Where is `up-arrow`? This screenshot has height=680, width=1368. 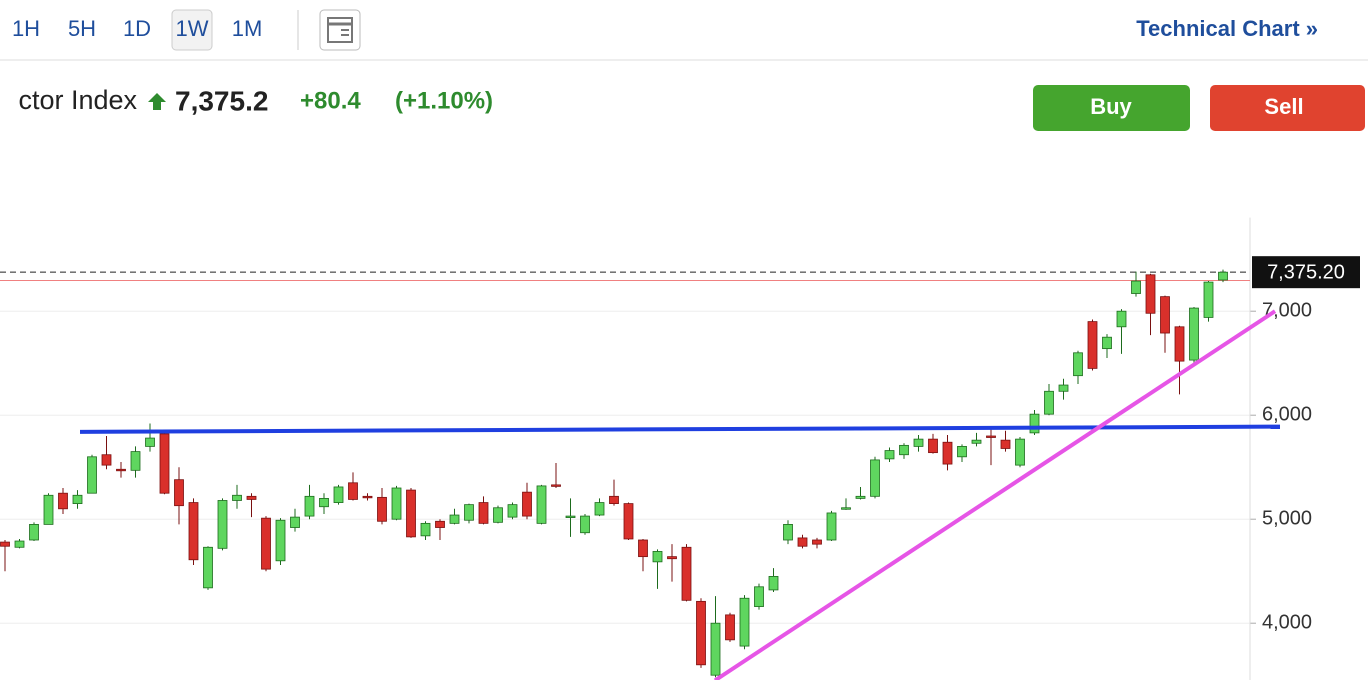 up-arrow is located at coordinates (157, 101).